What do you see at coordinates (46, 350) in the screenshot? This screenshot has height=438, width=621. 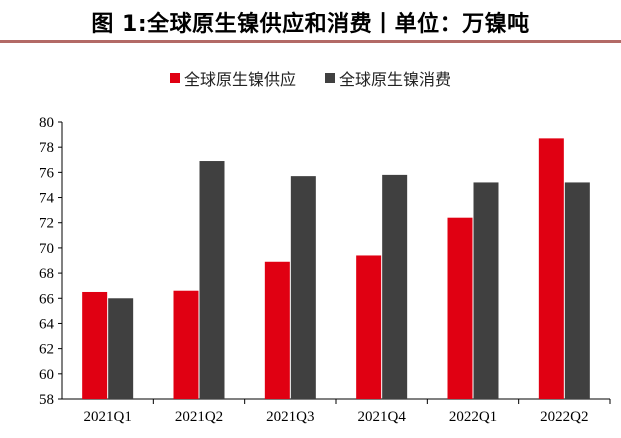 I see `y-tick-label: 62` at bounding box center [46, 350].